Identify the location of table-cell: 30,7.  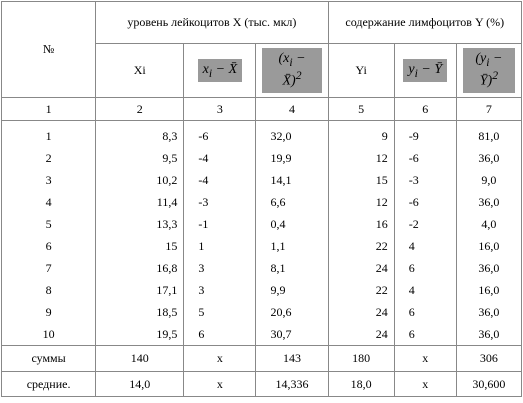
(292, 334).